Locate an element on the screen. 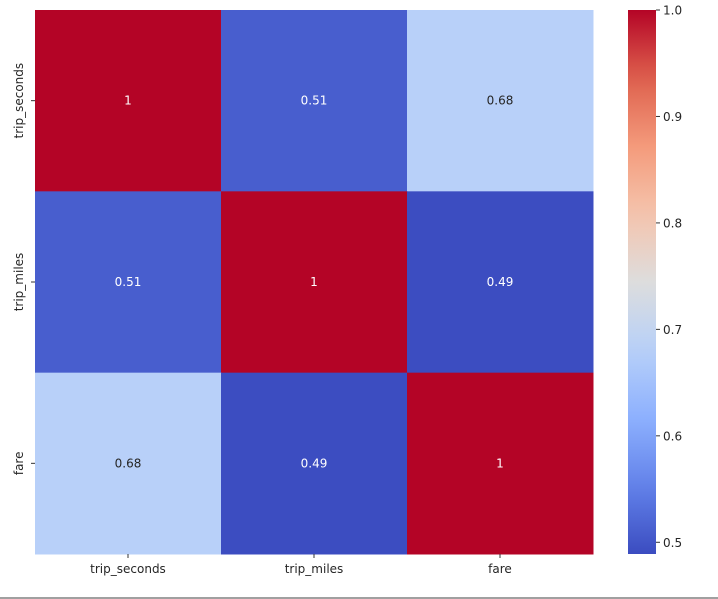 The width and height of the screenshot is (718, 599). y-tick-label: fare is located at coordinates (19, 464).